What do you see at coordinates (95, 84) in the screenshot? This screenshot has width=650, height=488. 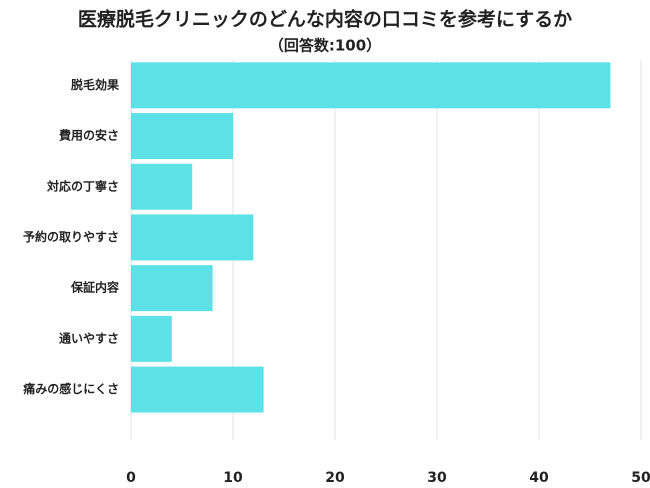 I see `y-tick-label: 脱毛効果` at bounding box center [95, 84].